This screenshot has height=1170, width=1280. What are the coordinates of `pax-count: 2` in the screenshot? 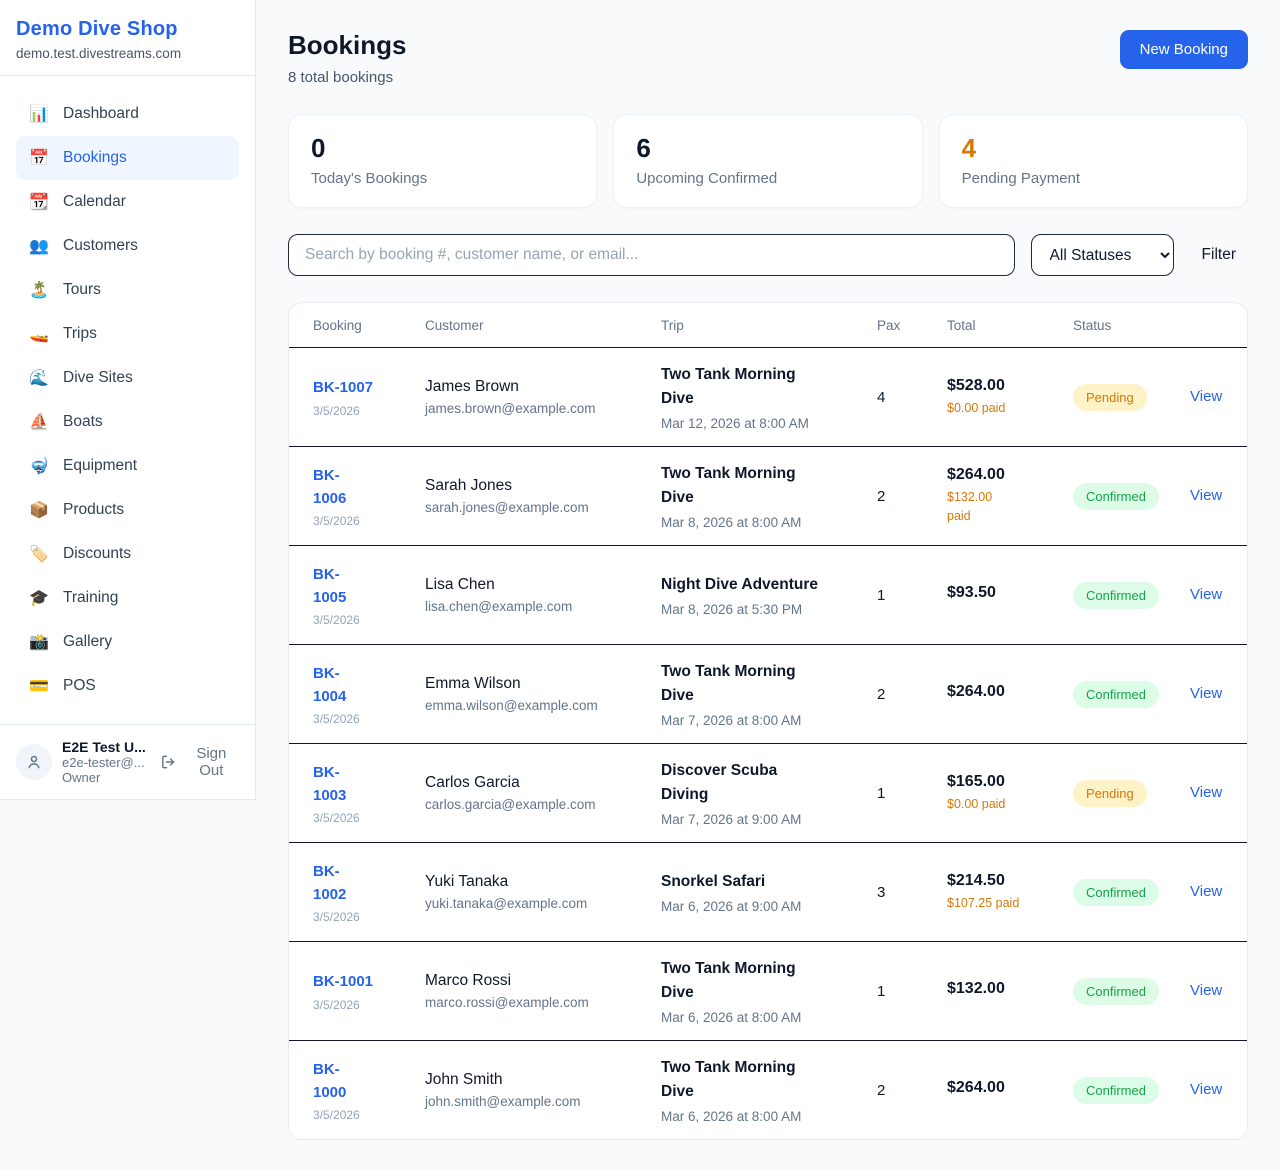 It's located at (881, 496).